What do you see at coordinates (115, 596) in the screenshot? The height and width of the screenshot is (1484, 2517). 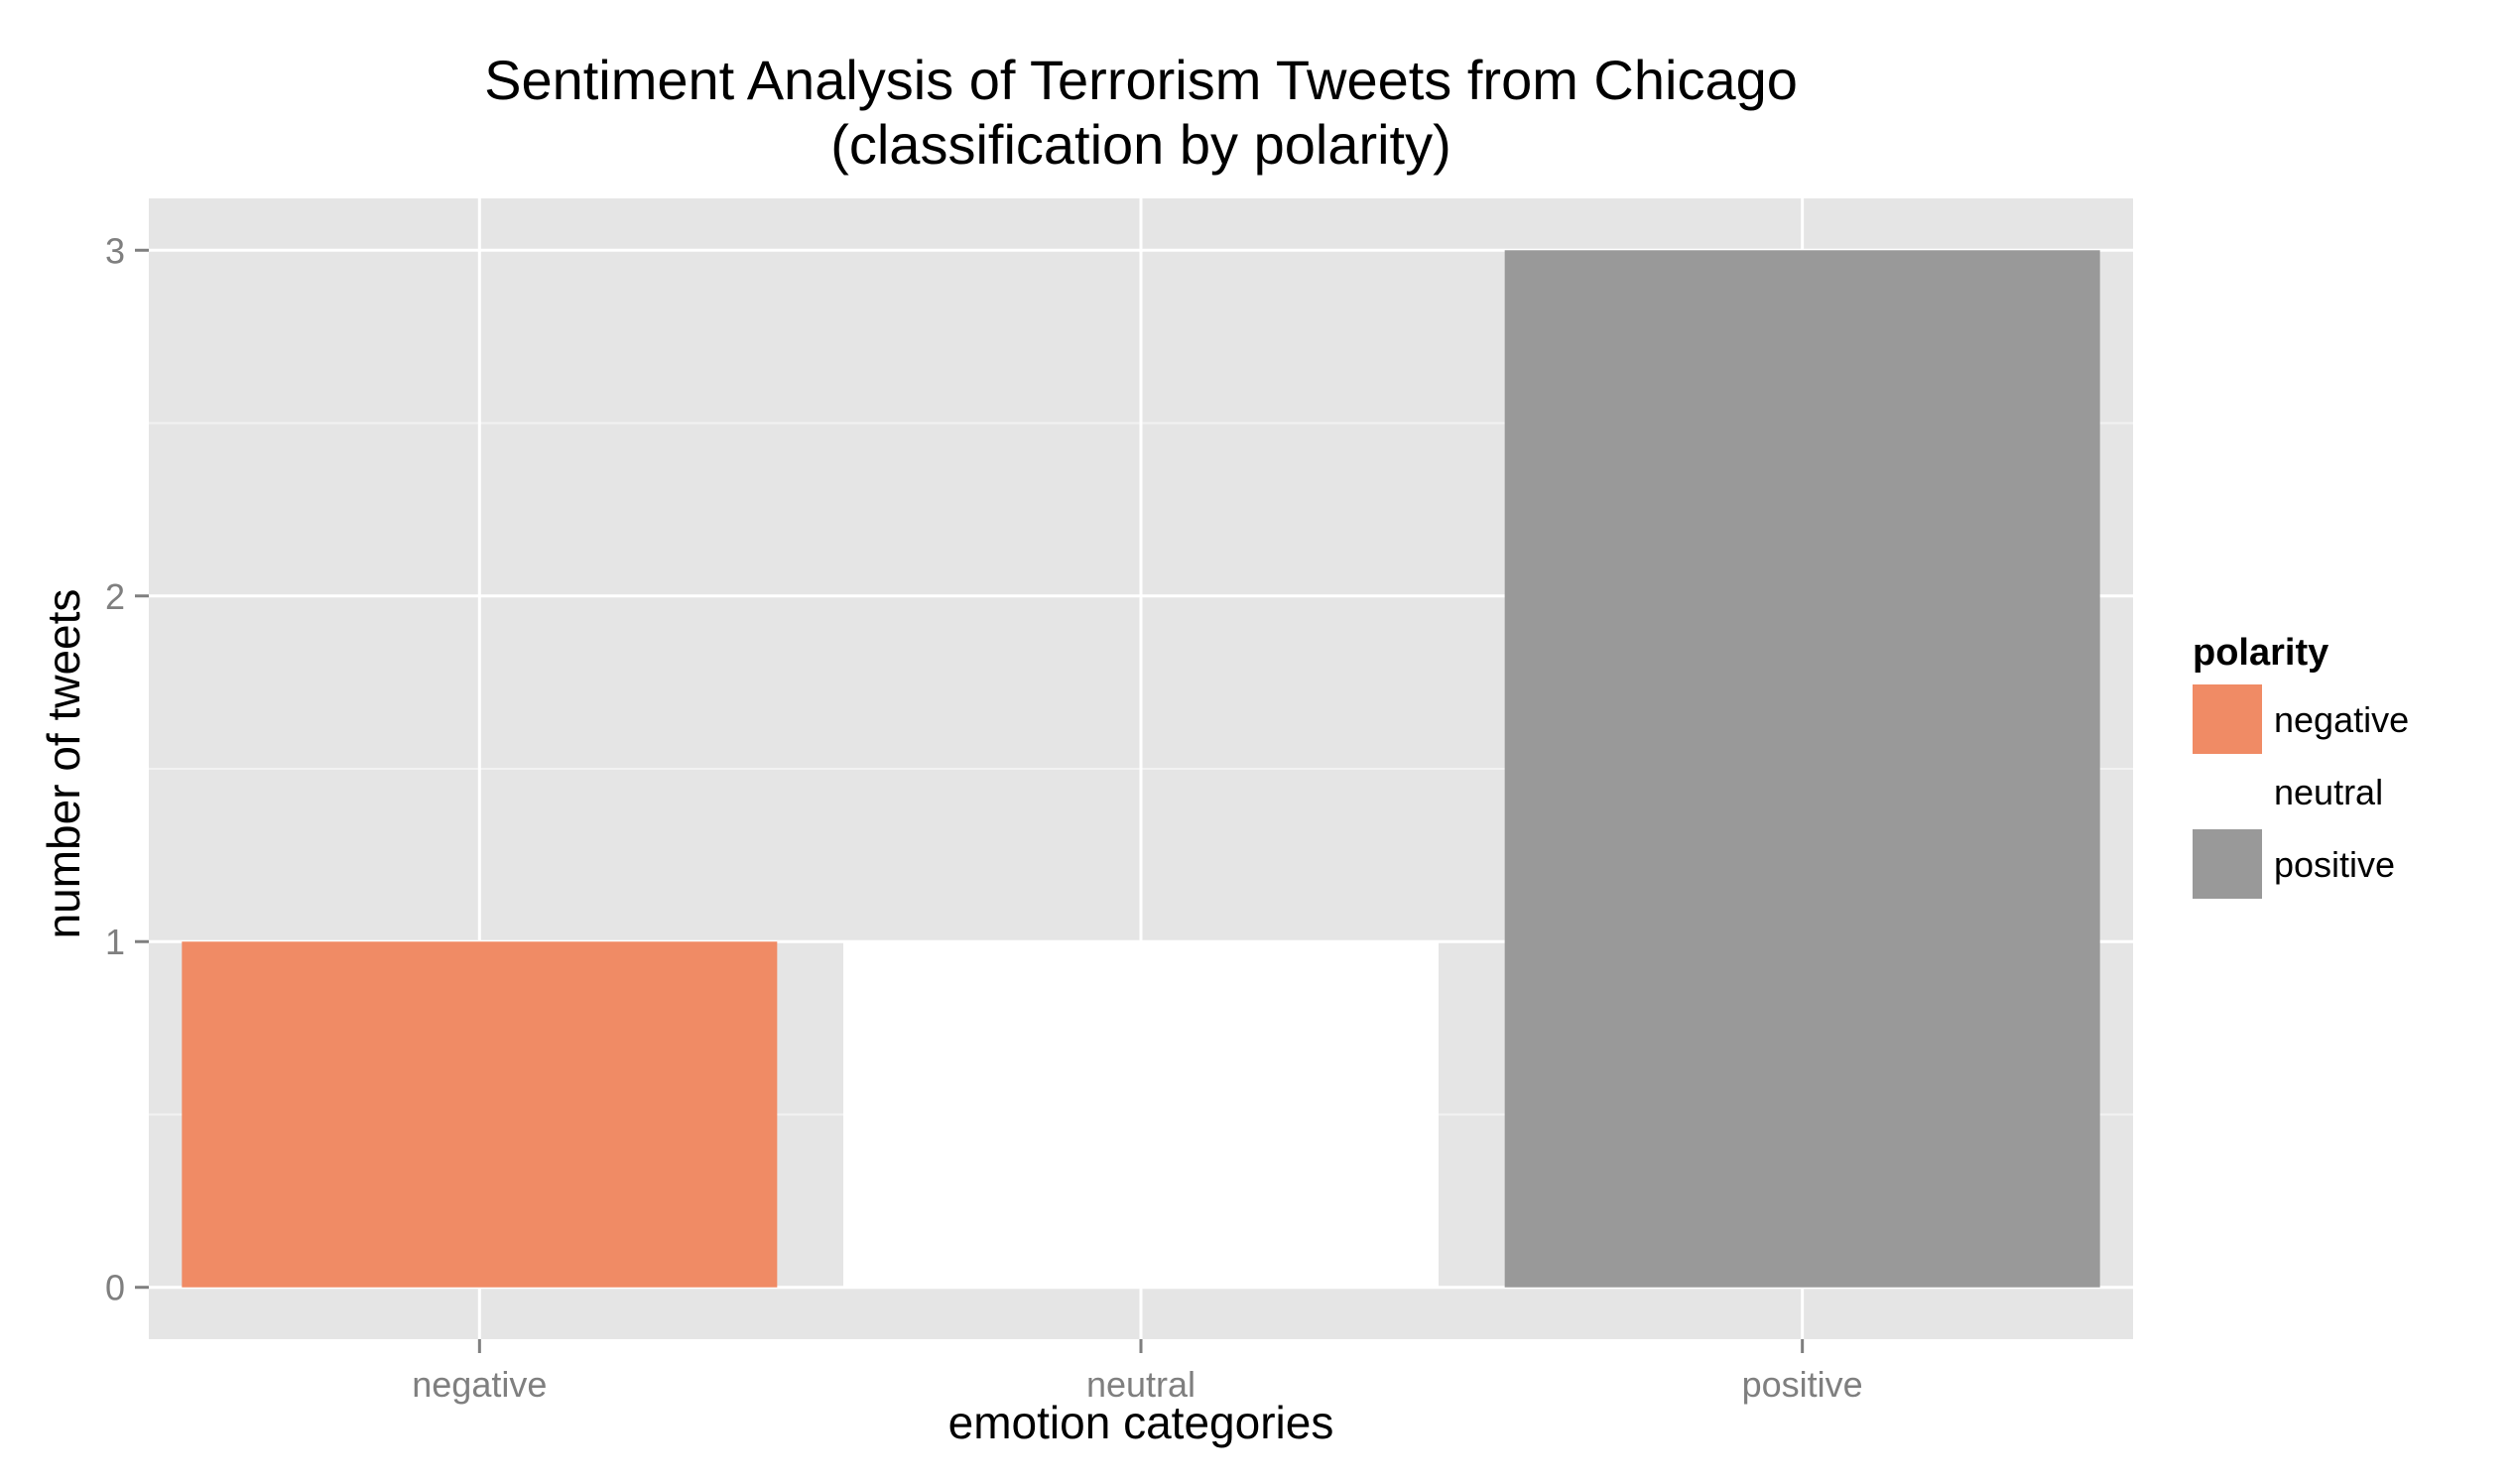 I see `y-tick-label: 2` at bounding box center [115, 596].